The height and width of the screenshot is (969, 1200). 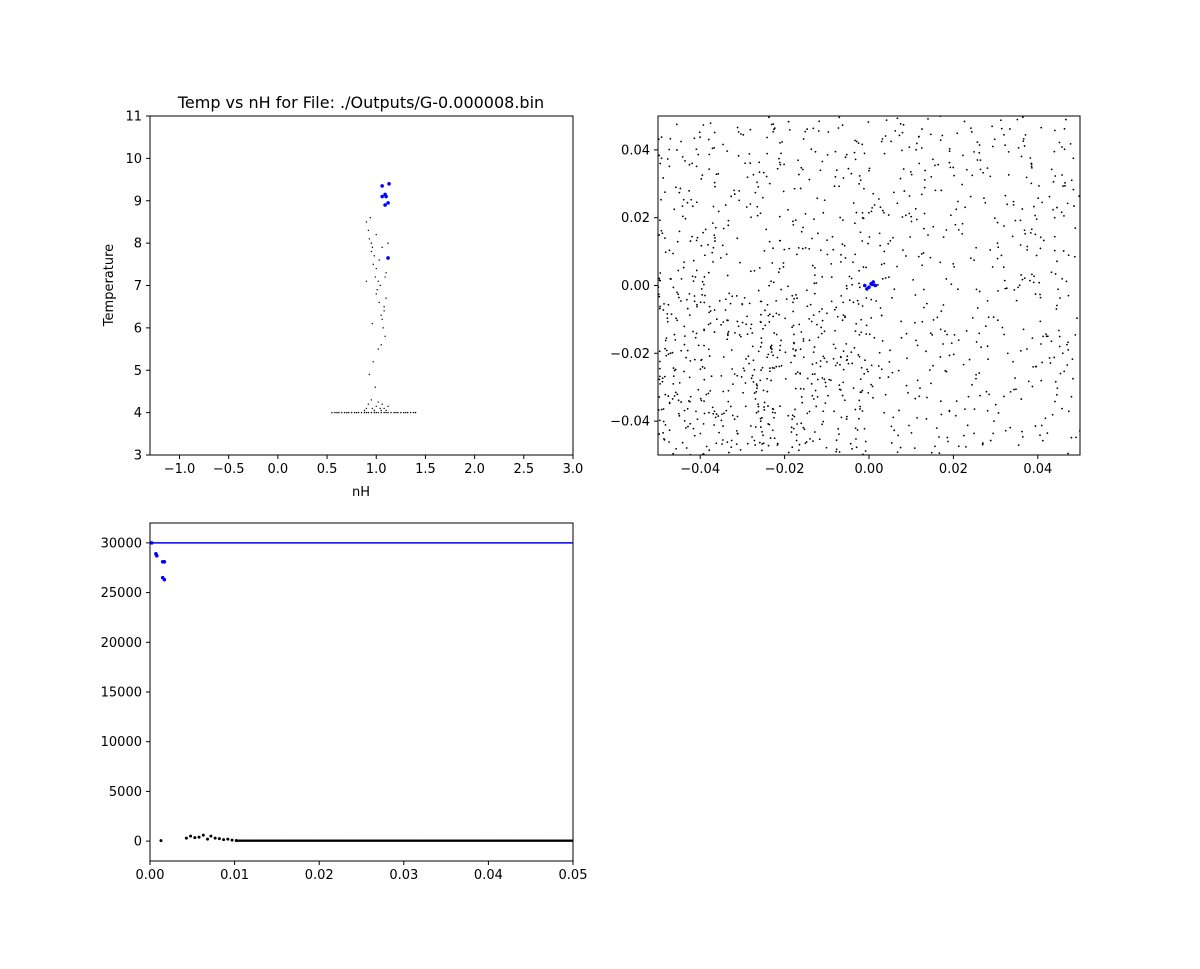 What do you see at coordinates (573, 469) in the screenshot?
I see `x-tick-label: 3.0` at bounding box center [573, 469].